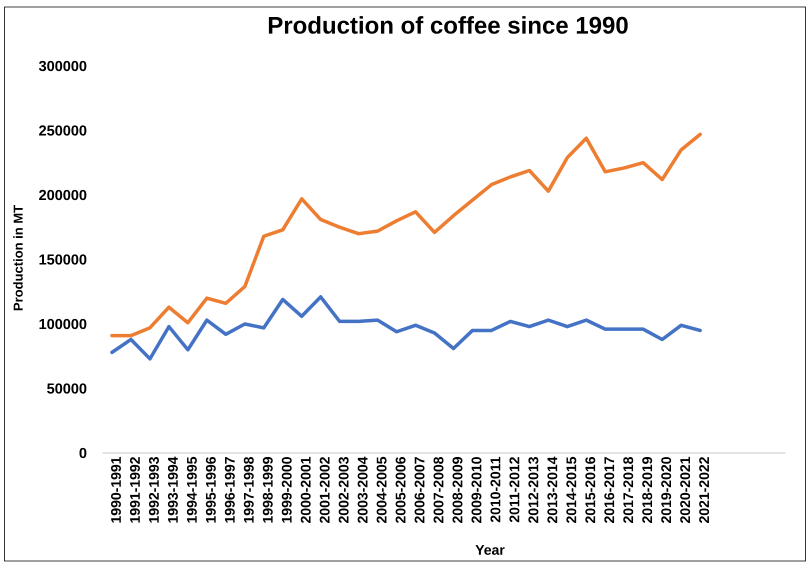  I want to click on y-tick-label: 200000, so click(62, 195).